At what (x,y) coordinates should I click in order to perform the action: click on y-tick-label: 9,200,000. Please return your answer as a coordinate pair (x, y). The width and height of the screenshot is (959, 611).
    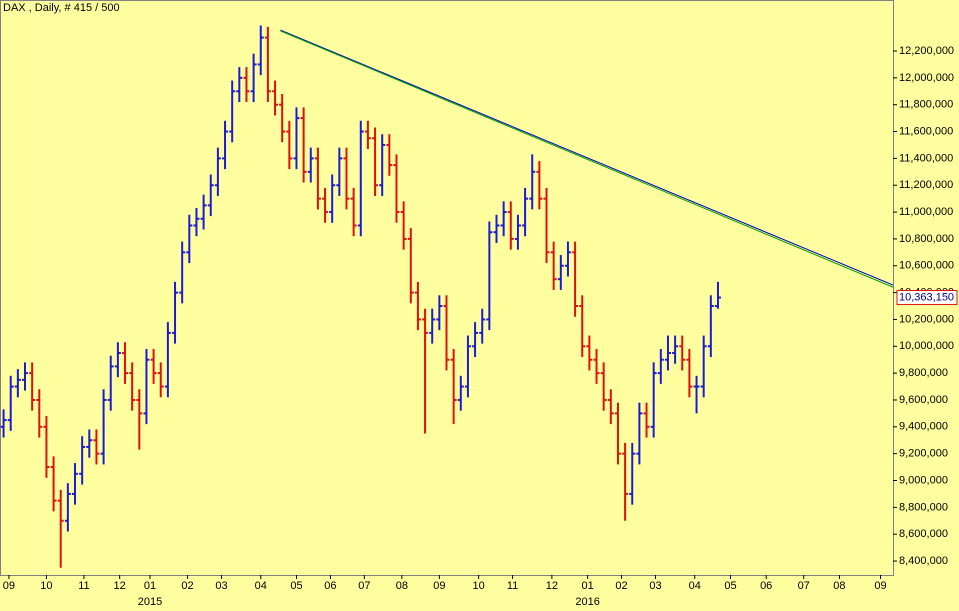
    Looking at the image, I should click on (923, 454).